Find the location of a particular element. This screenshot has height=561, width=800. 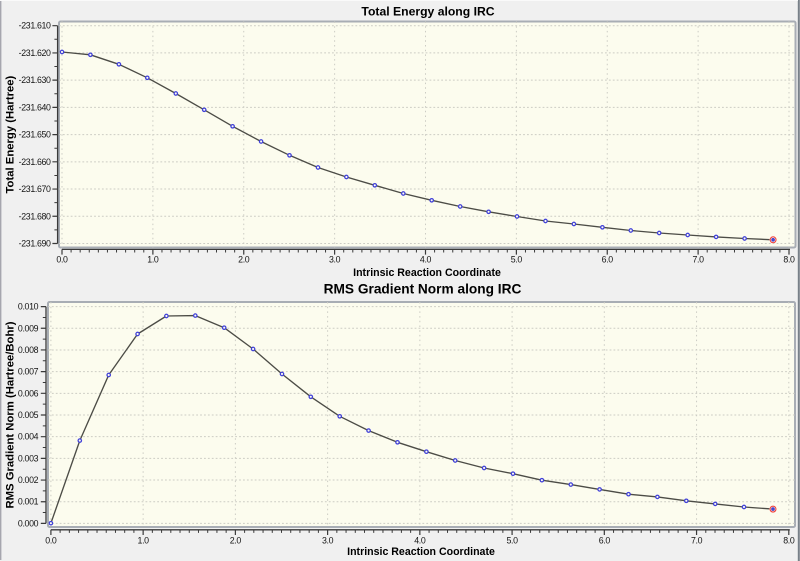

svg-text: 0.007 is located at coordinates (28, 372).